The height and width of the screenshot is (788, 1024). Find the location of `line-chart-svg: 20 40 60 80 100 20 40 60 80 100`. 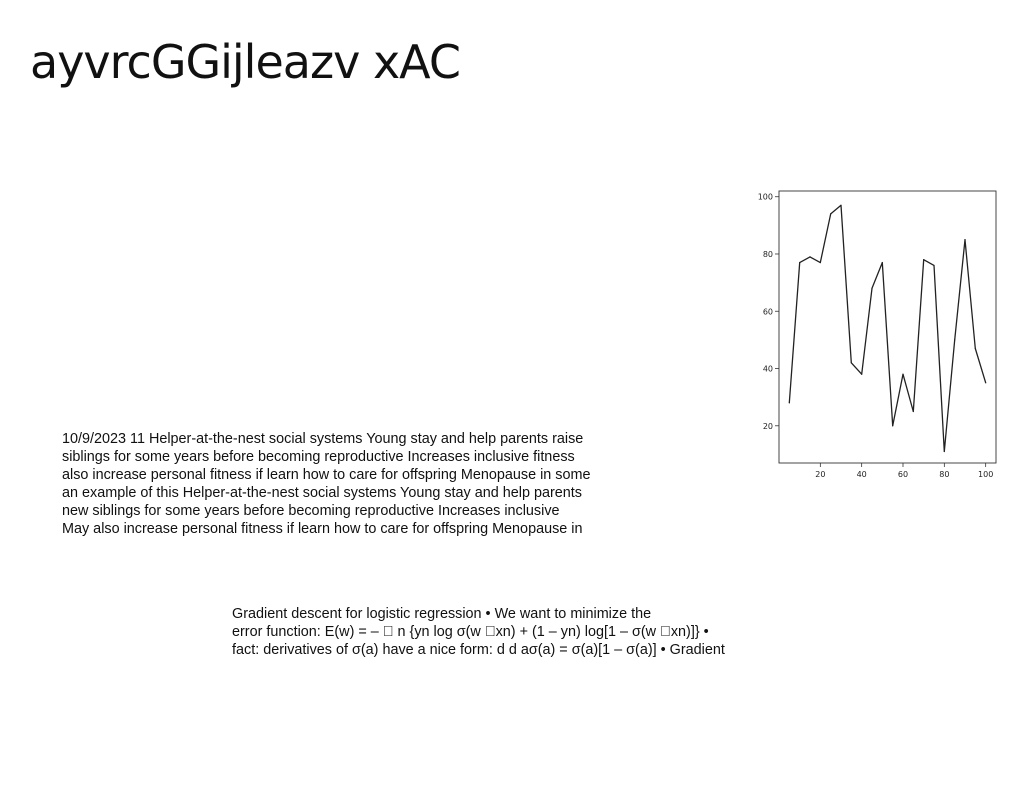

line-chart-svg: 20 40 60 80 100 20 40 60 80 100 is located at coordinates (877, 334).